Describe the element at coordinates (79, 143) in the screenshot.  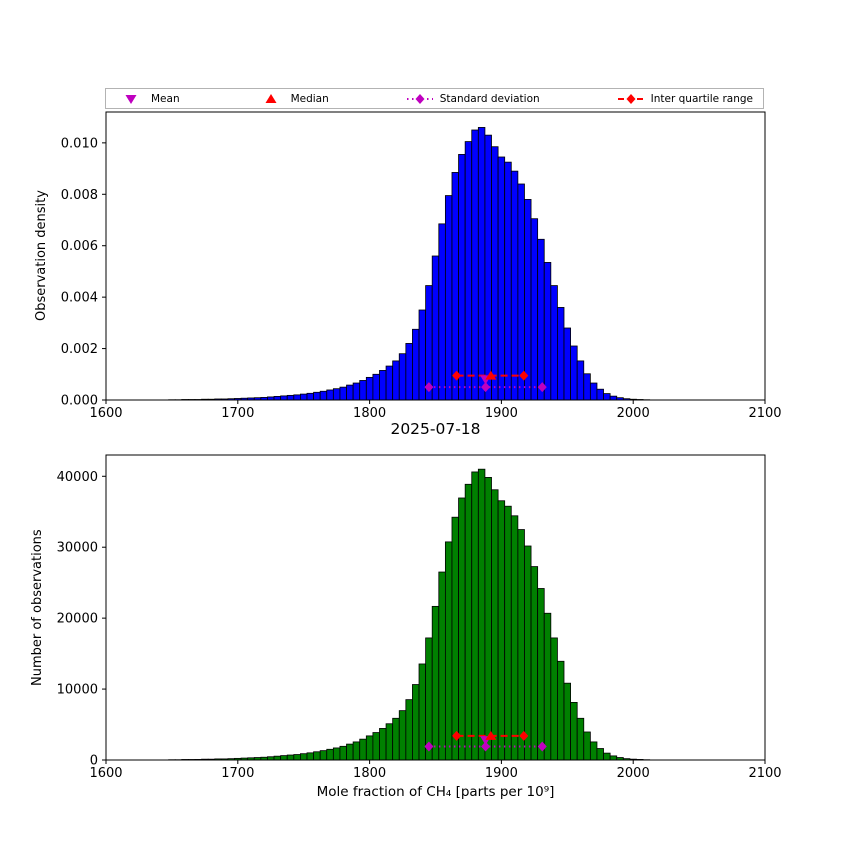
I see `tick-label: 0.010` at that location.